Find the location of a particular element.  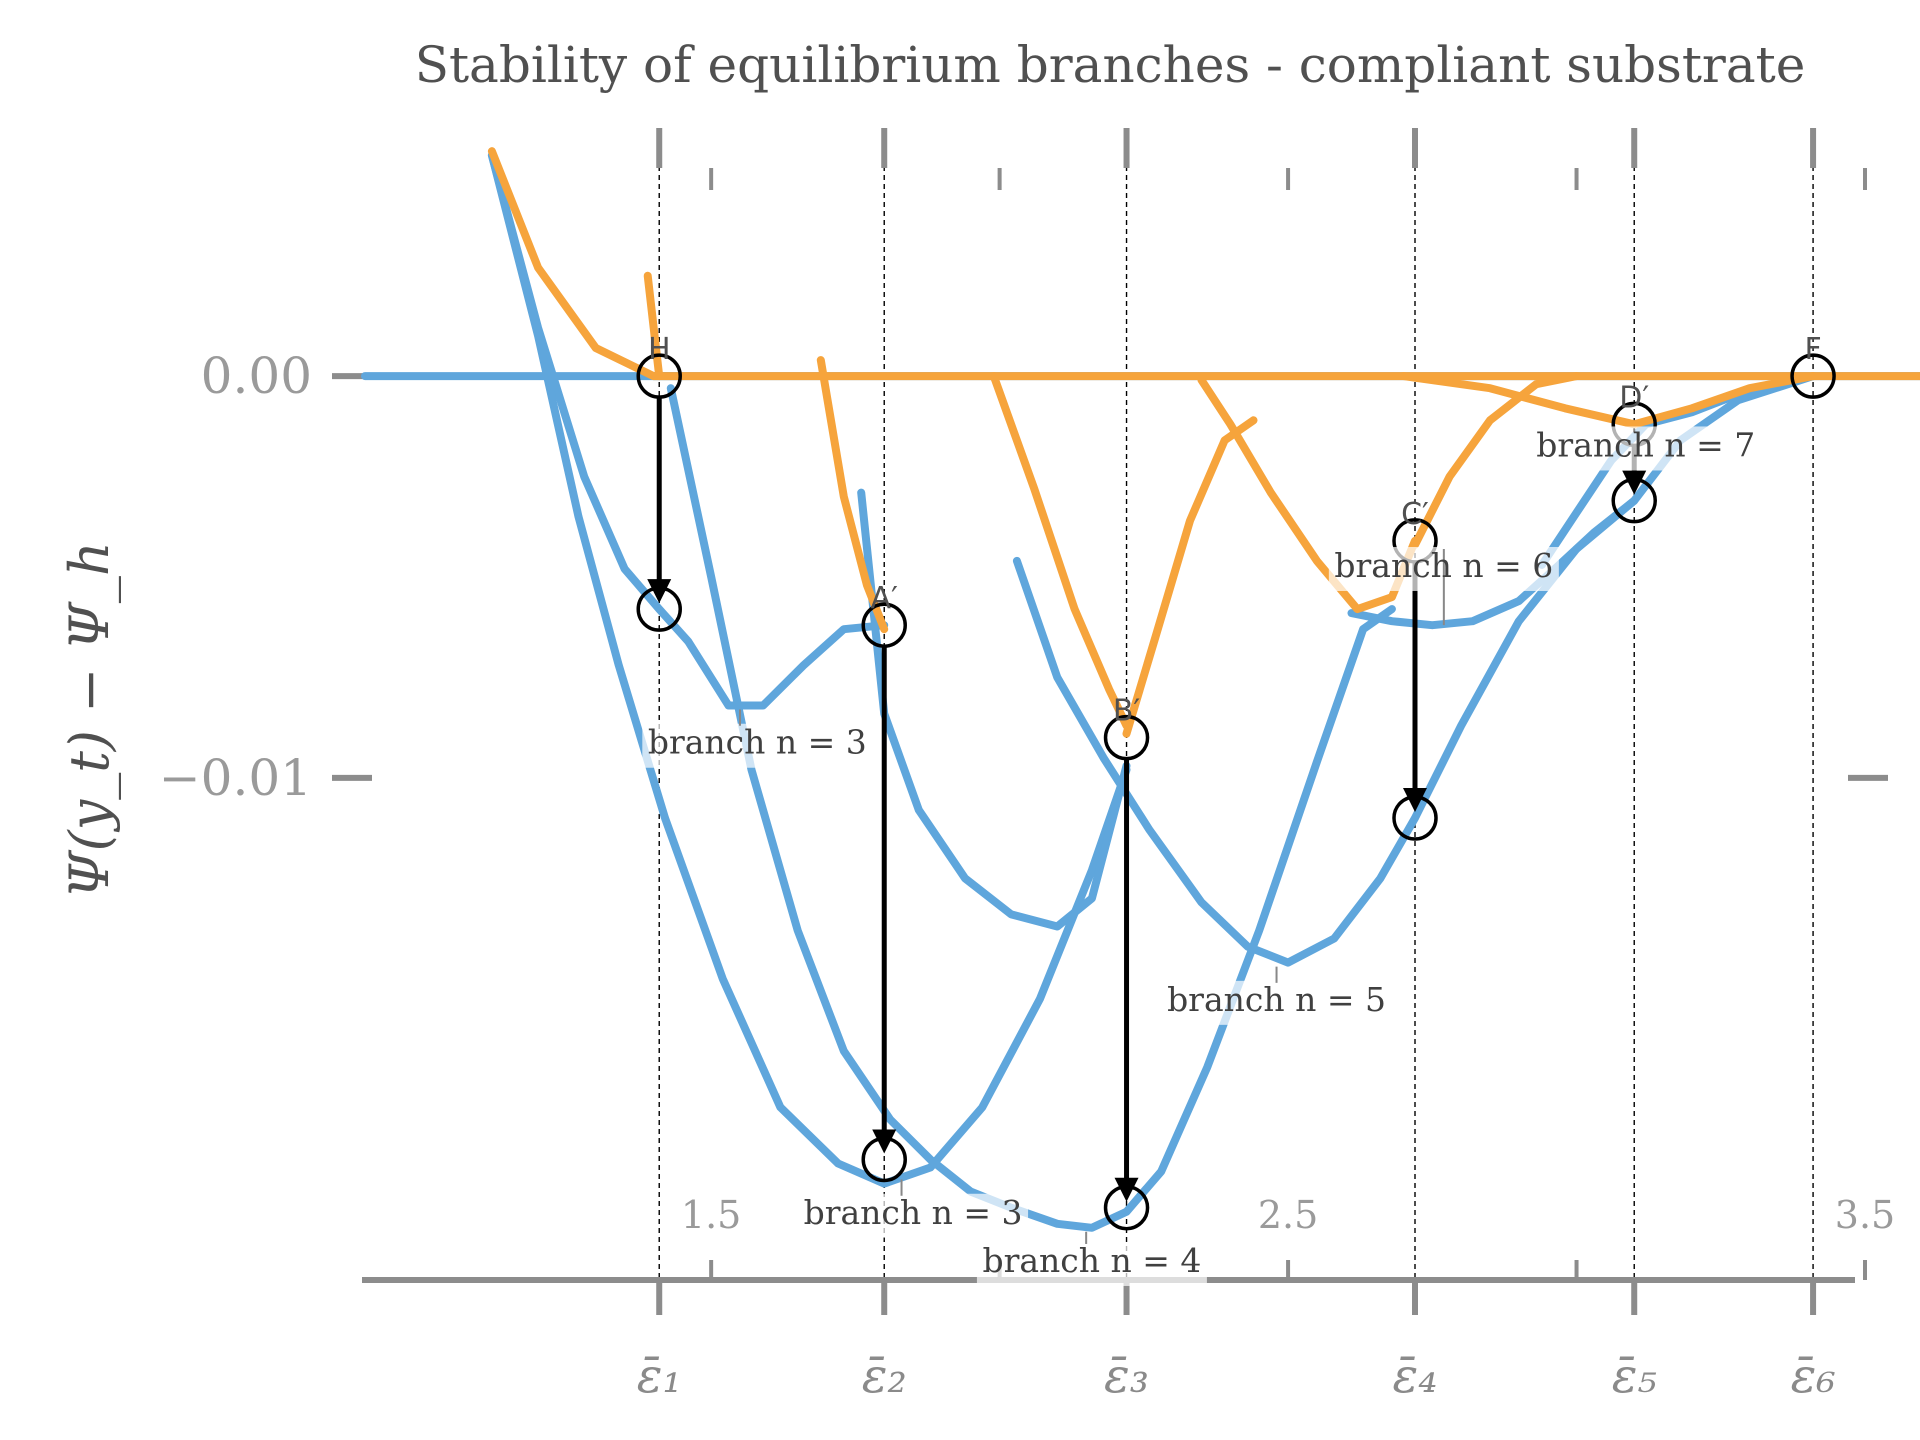

branch-annotation-label: branch n = 5 is located at coordinates (1276, 999).